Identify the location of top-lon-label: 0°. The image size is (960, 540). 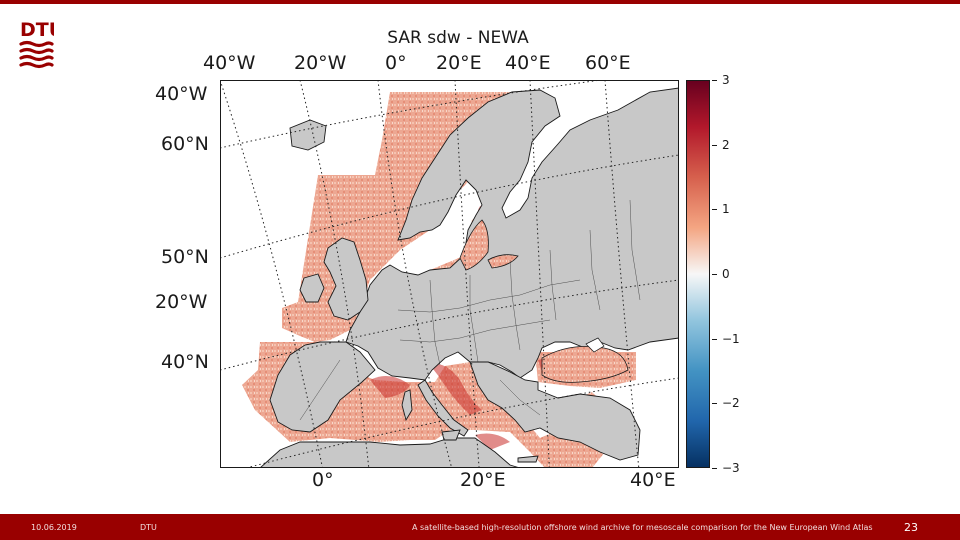
(396, 63).